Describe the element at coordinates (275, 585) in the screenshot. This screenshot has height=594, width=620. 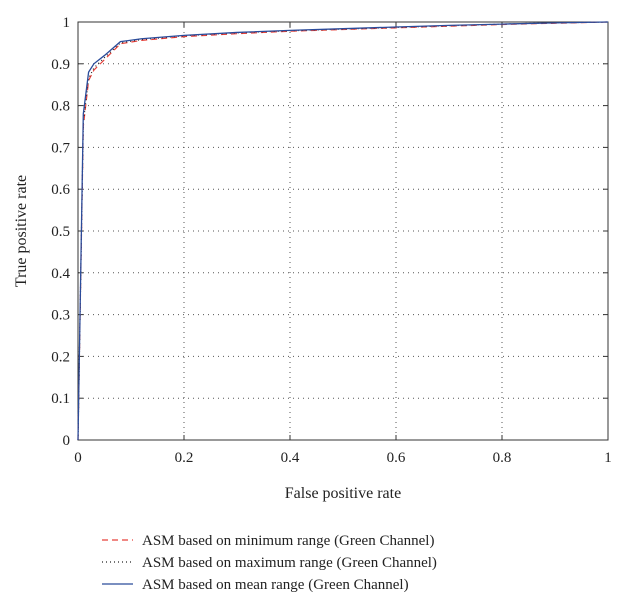
I see `legend-label-3: ASM based on mean range (Green Channel)` at that location.